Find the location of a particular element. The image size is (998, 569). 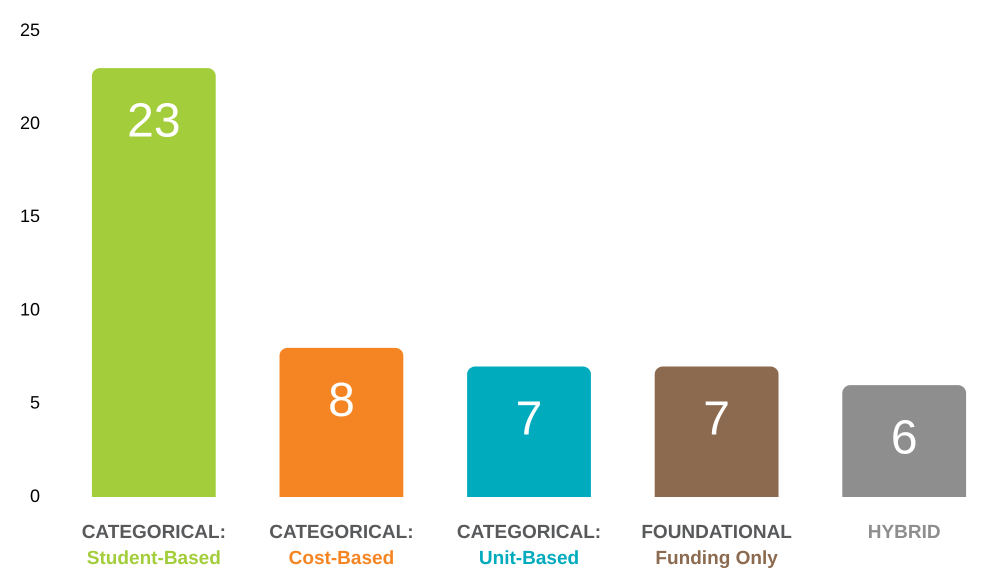

x-tick-label: CATEGORICAL: Student-Based is located at coordinates (154, 545).